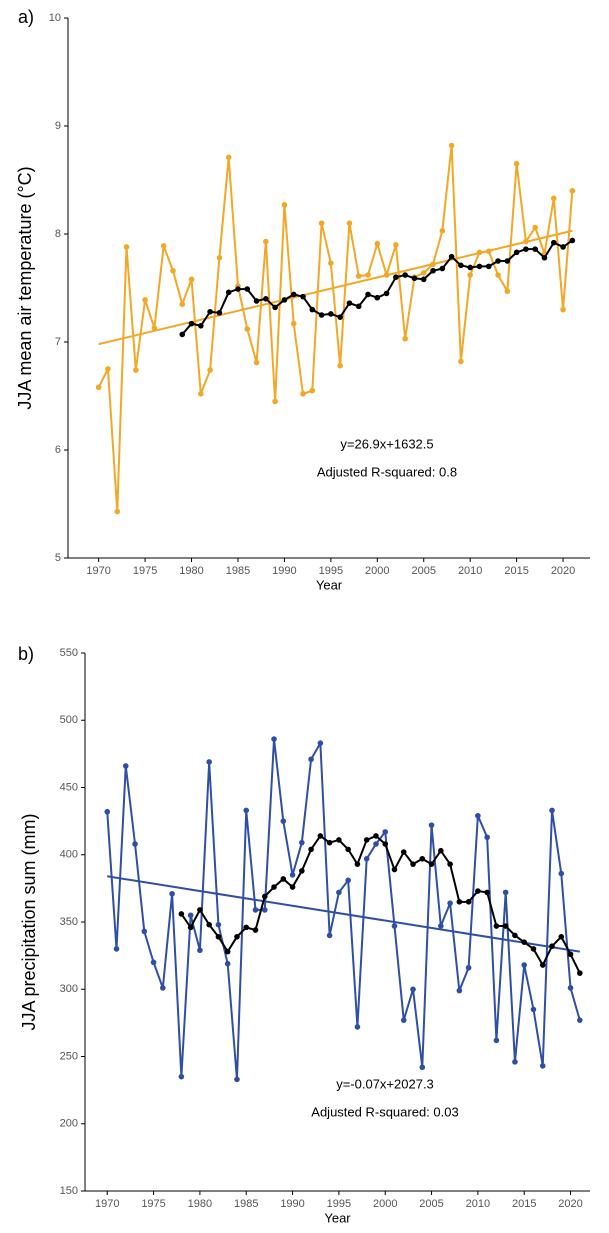 Image resolution: width=609 pixels, height=1233 pixels. What do you see at coordinates (69, 653) in the screenshot?
I see `y-tick-label: 550` at bounding box center [69, 653].